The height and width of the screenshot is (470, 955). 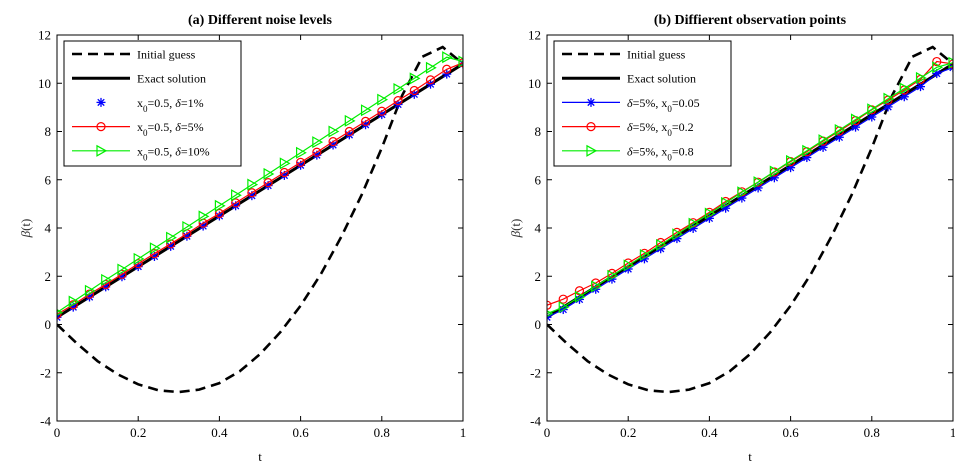 I want to click on legend-label: δ=5%, x0=0.8, so click(x=660, y=153).